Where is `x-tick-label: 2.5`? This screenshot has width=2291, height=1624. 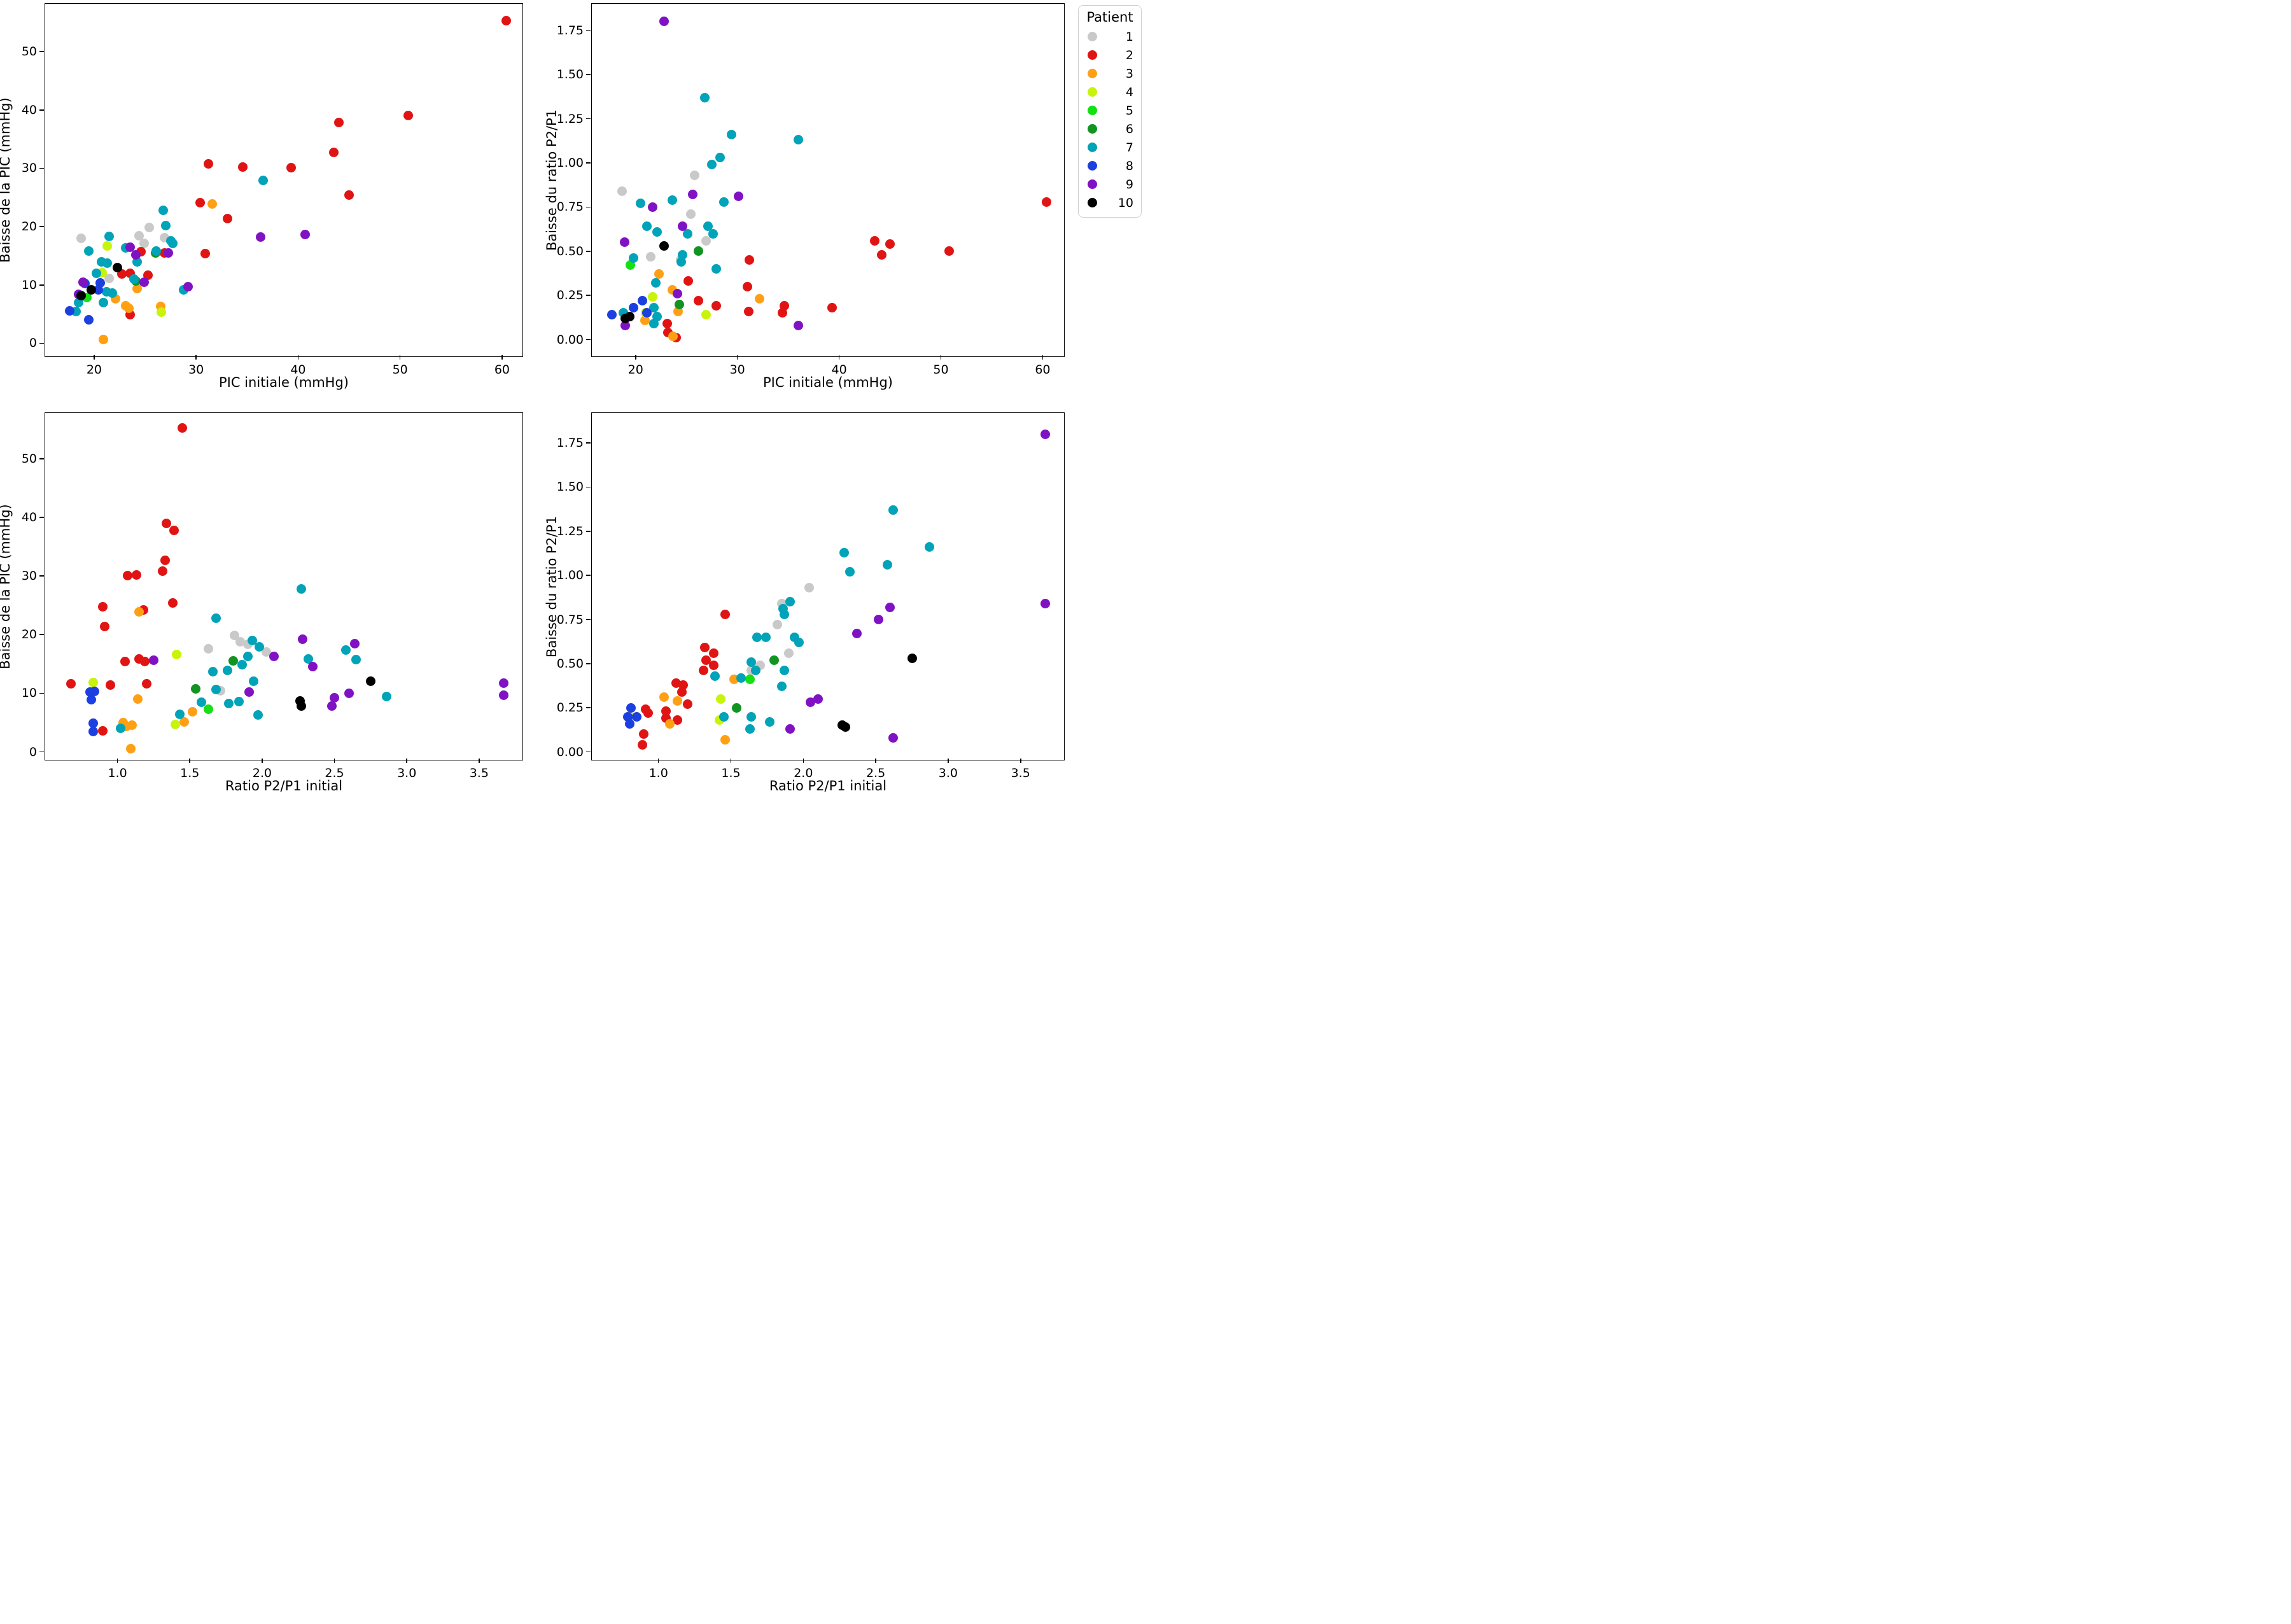
x-tick-label: 2.5 is located at coordinates (876, 773).